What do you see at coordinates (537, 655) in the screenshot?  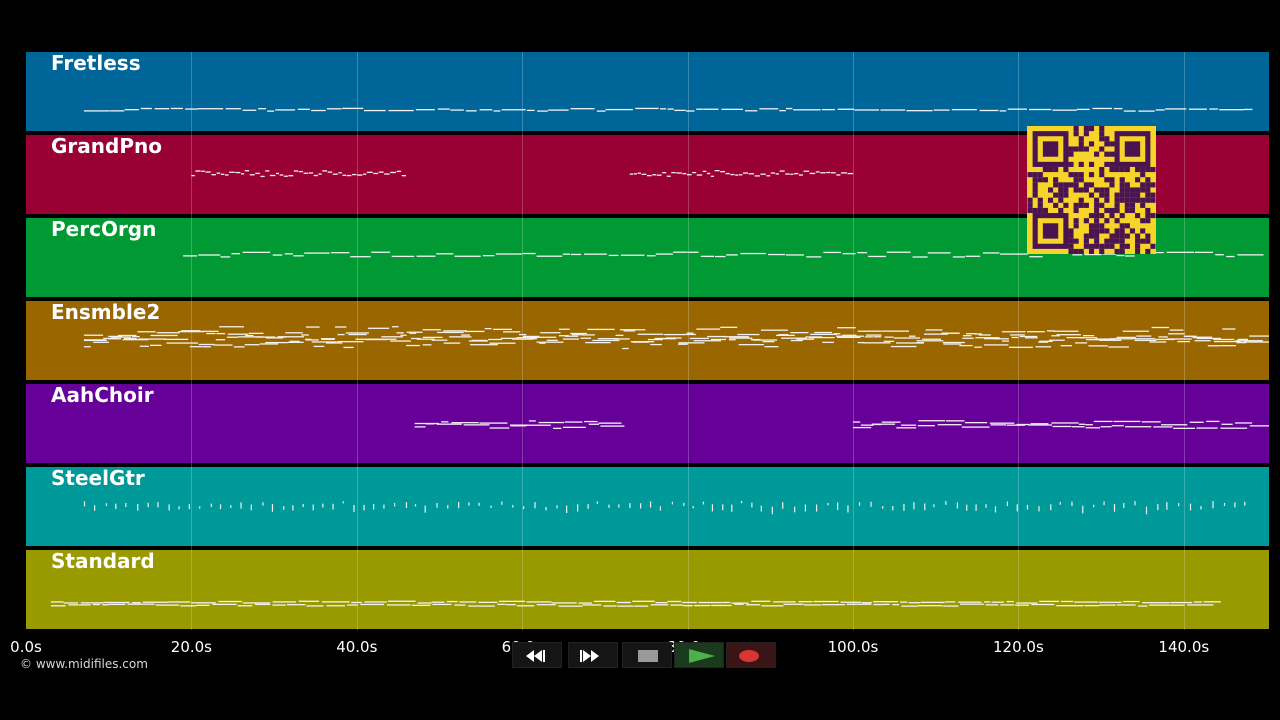 I see `rewind-button` at bounding box center [537, 655].